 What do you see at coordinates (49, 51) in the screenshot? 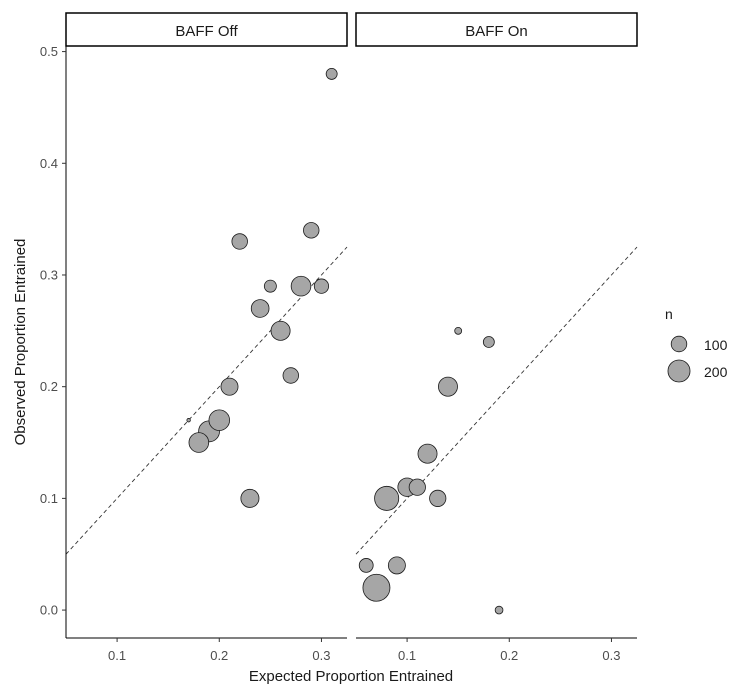
I see `y-tick-label: 0.5` at bounding box center [49, 51].